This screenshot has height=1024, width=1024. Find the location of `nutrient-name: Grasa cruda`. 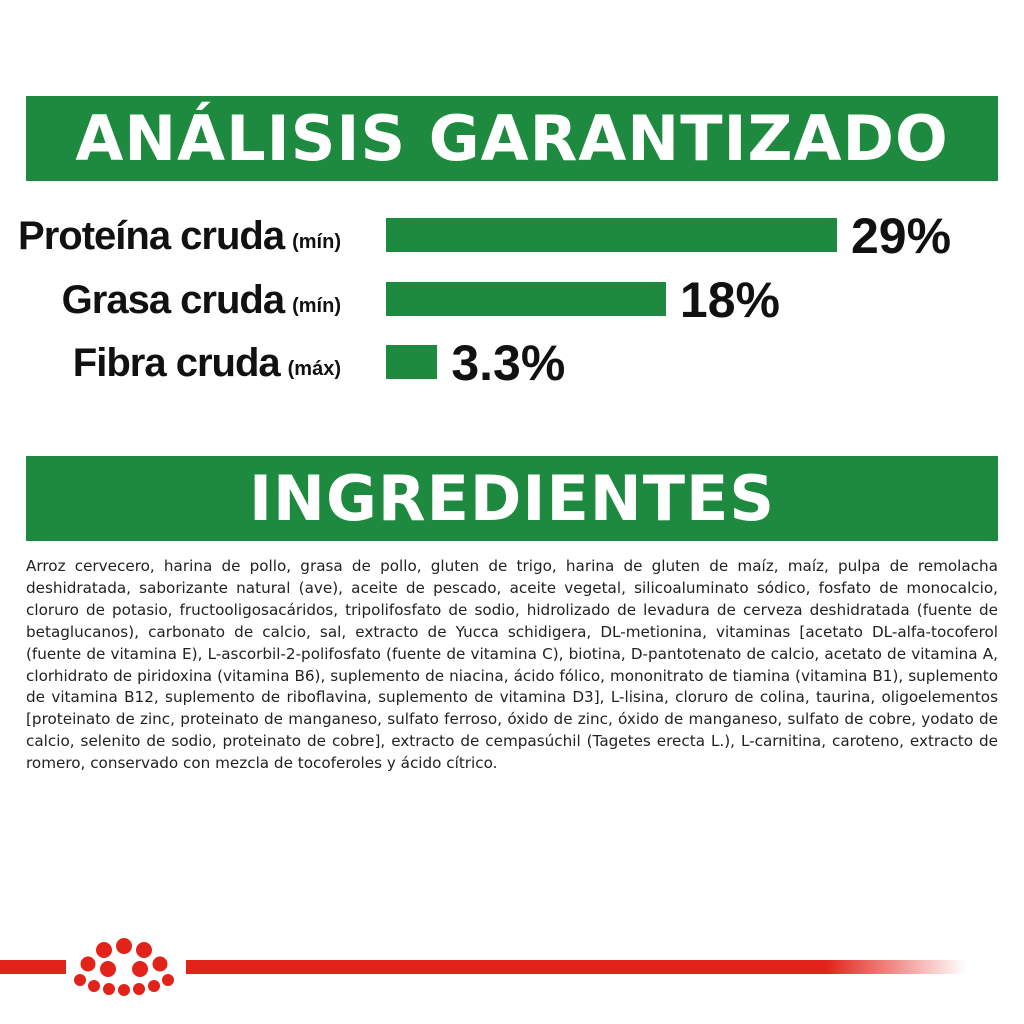

nutrient-name: Grasa cruda is located at coordinates (173, 299).